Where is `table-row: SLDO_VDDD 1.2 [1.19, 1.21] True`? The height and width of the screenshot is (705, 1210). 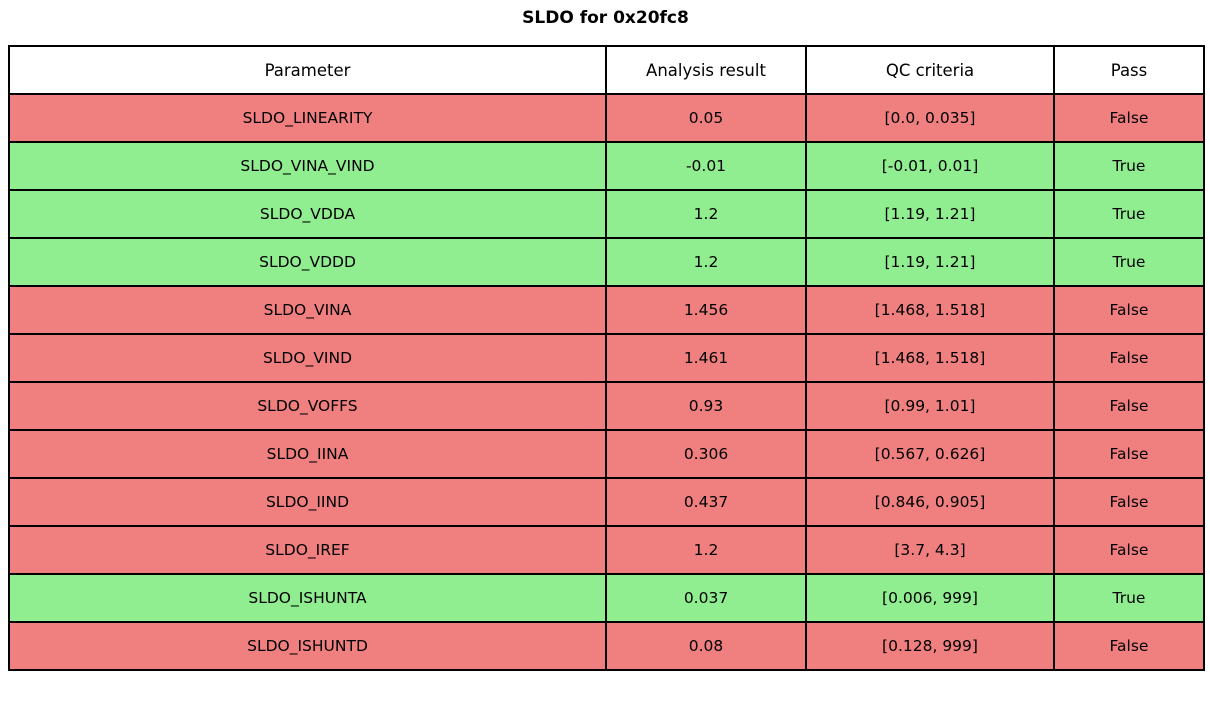 table-row: SLDO_VDDD 1.2 [1.19, 1.21] True is located at coordinates (606, 262).